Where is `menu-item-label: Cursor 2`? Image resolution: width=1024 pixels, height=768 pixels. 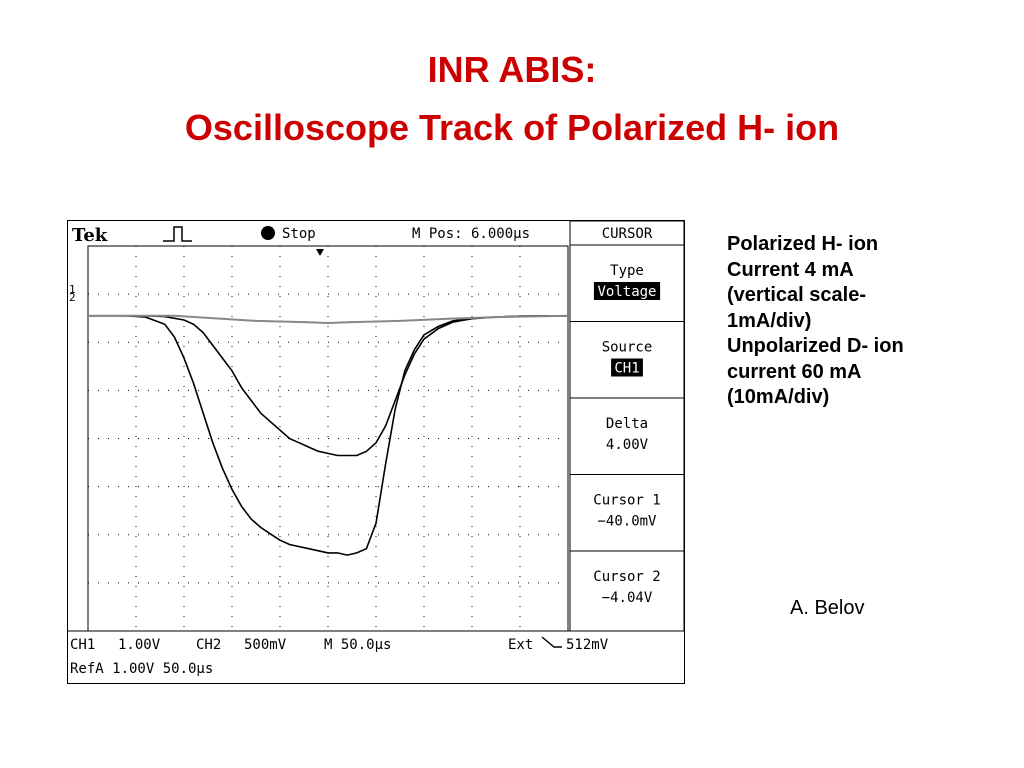
menu-item-label: Cursor 2 is located at coordinates (626, 577).